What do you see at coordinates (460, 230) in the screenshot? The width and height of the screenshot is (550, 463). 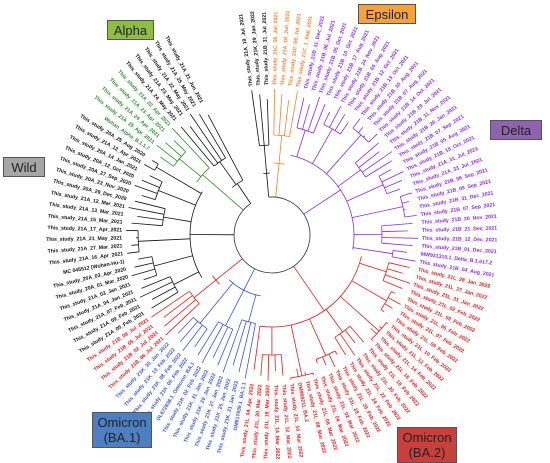 I see `tip-label: This_study_21B_21_Dec_2021` at bounding box center [460, 230].